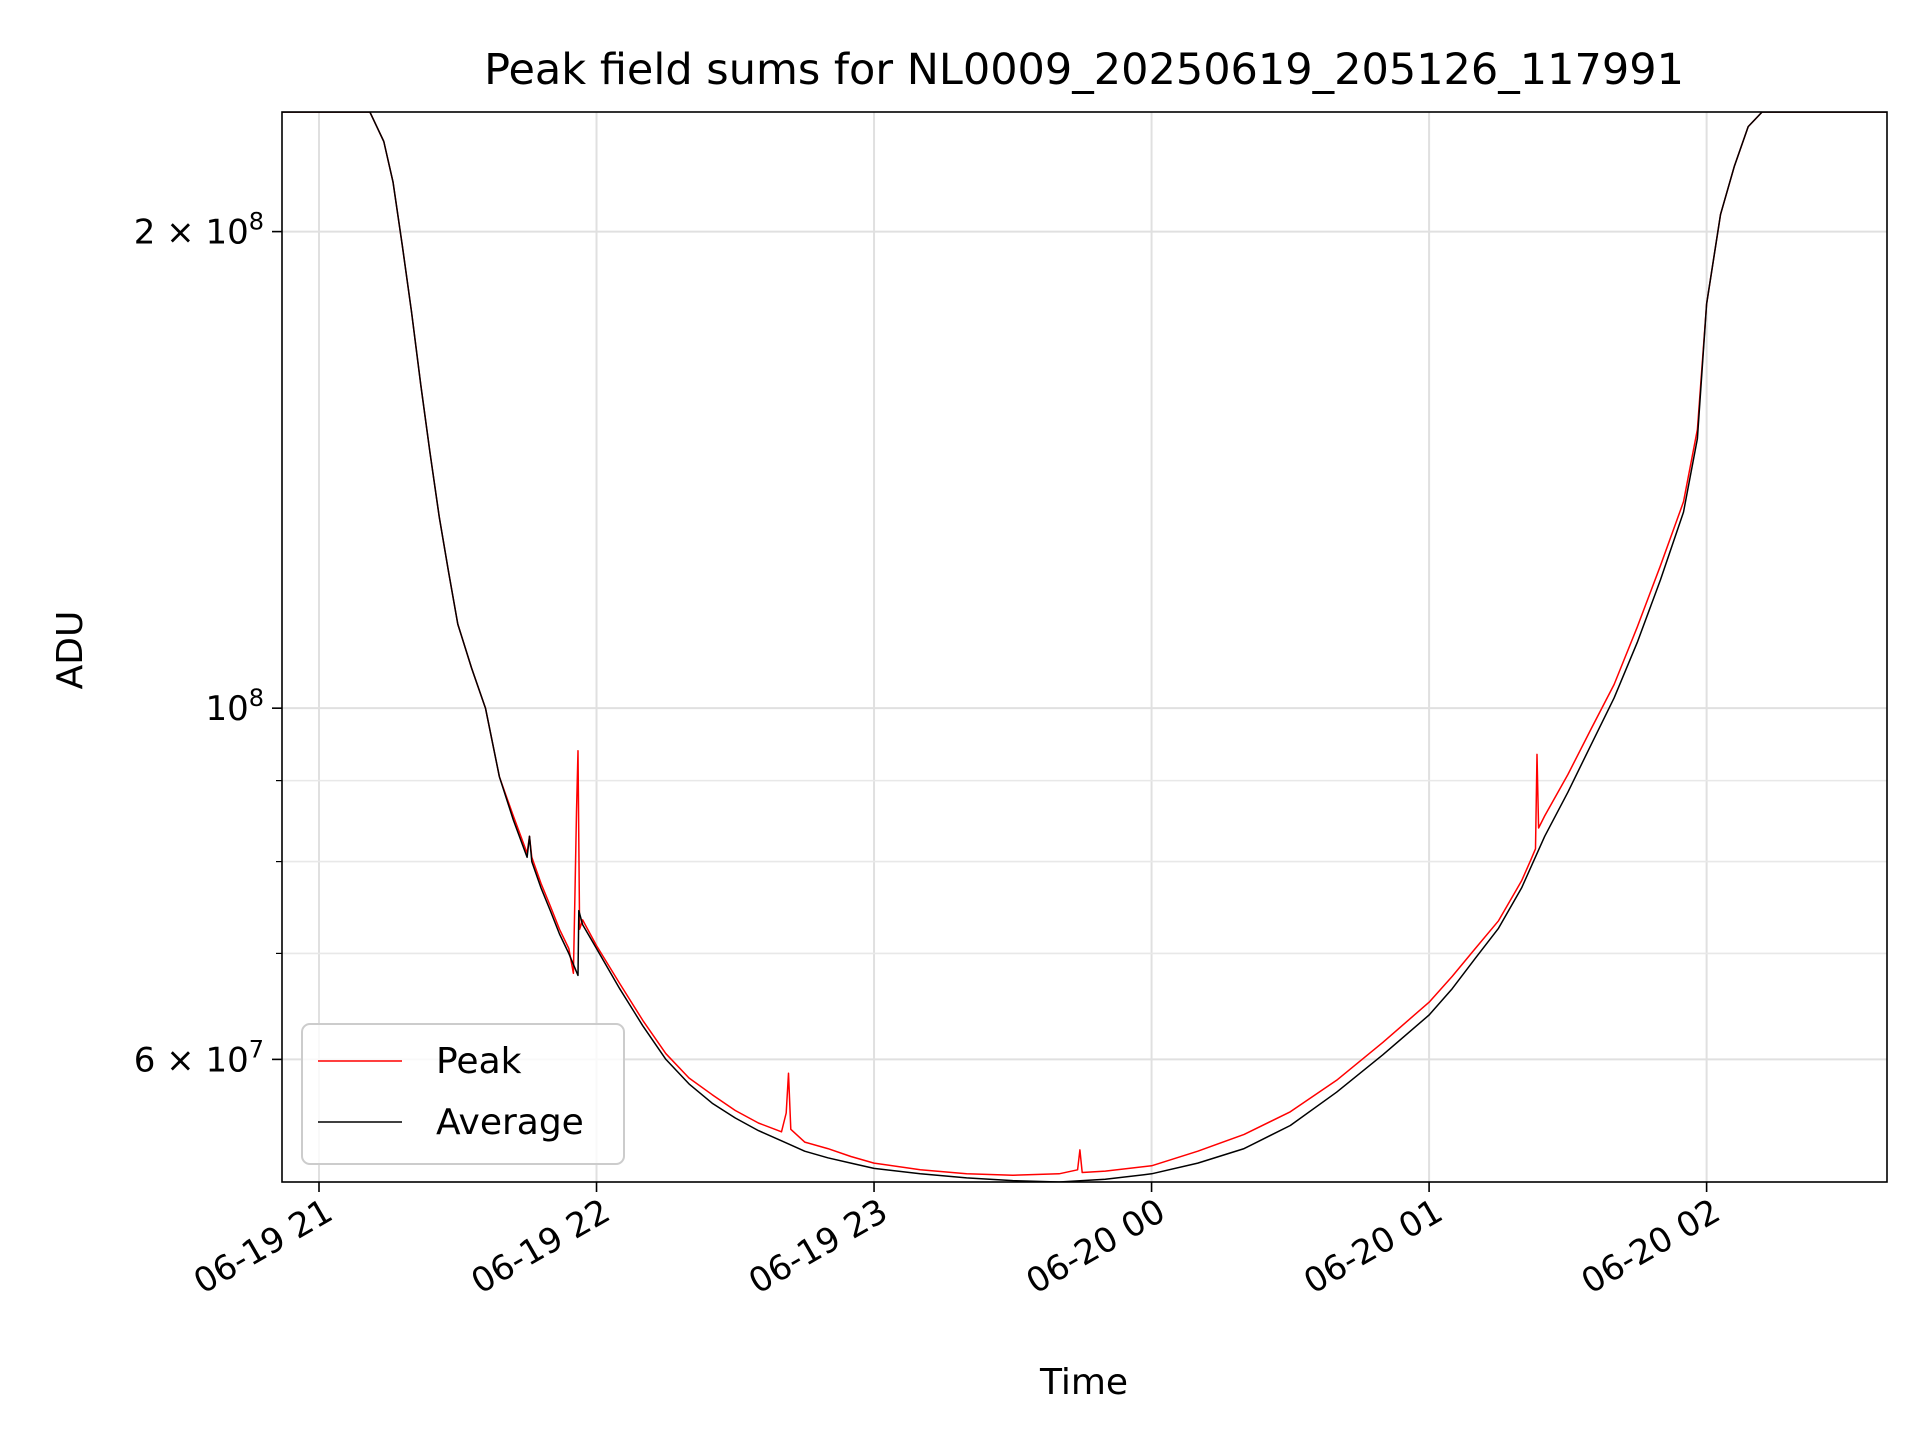 The width and height of the screenshot is (1920, 1444). I want to click on y-tick-label: 108, so click(234, 706).